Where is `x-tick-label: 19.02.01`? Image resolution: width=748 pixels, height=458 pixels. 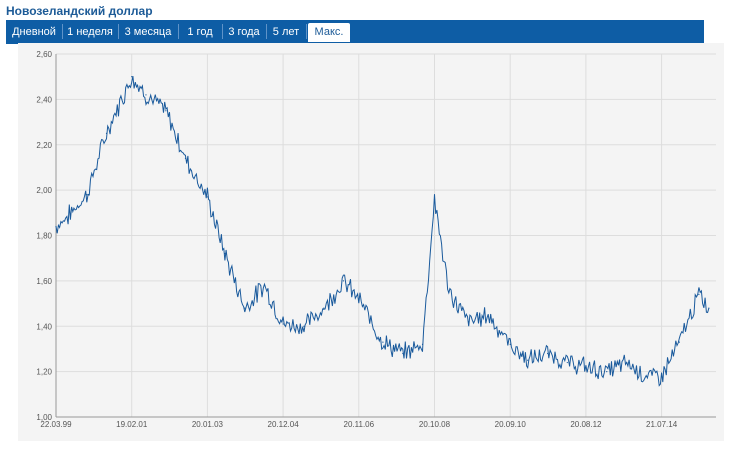
x-tick-label: 19.02.01 is located at coordinates (132, 424).